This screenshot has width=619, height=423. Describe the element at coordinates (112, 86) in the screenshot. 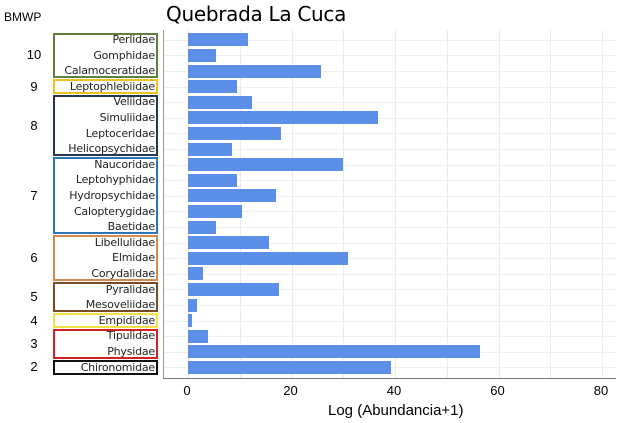

I see `category-label: Leptophlebiidae` at that location.